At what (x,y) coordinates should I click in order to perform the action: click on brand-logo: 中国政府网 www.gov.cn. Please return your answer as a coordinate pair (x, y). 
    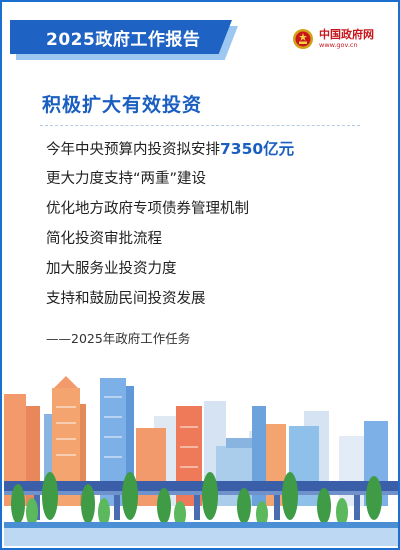
    Looking at the image, I should click on (333, 39).